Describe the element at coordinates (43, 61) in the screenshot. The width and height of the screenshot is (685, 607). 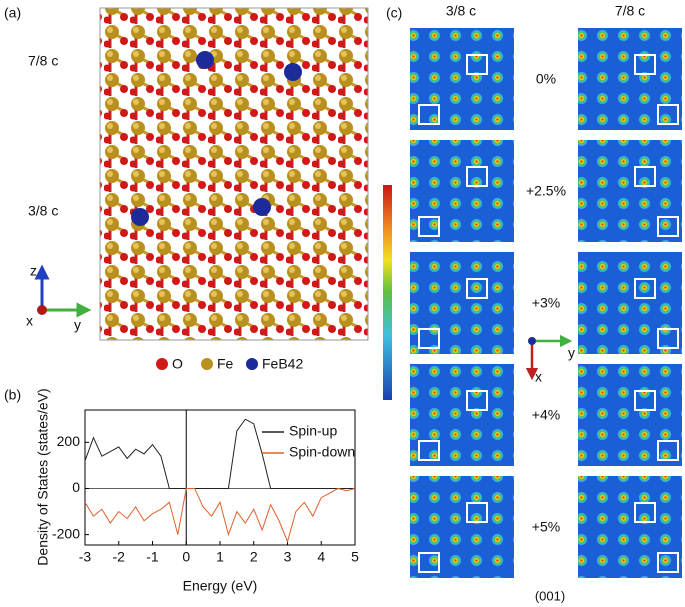
I see `layer-label: 7/8 c` at that location.